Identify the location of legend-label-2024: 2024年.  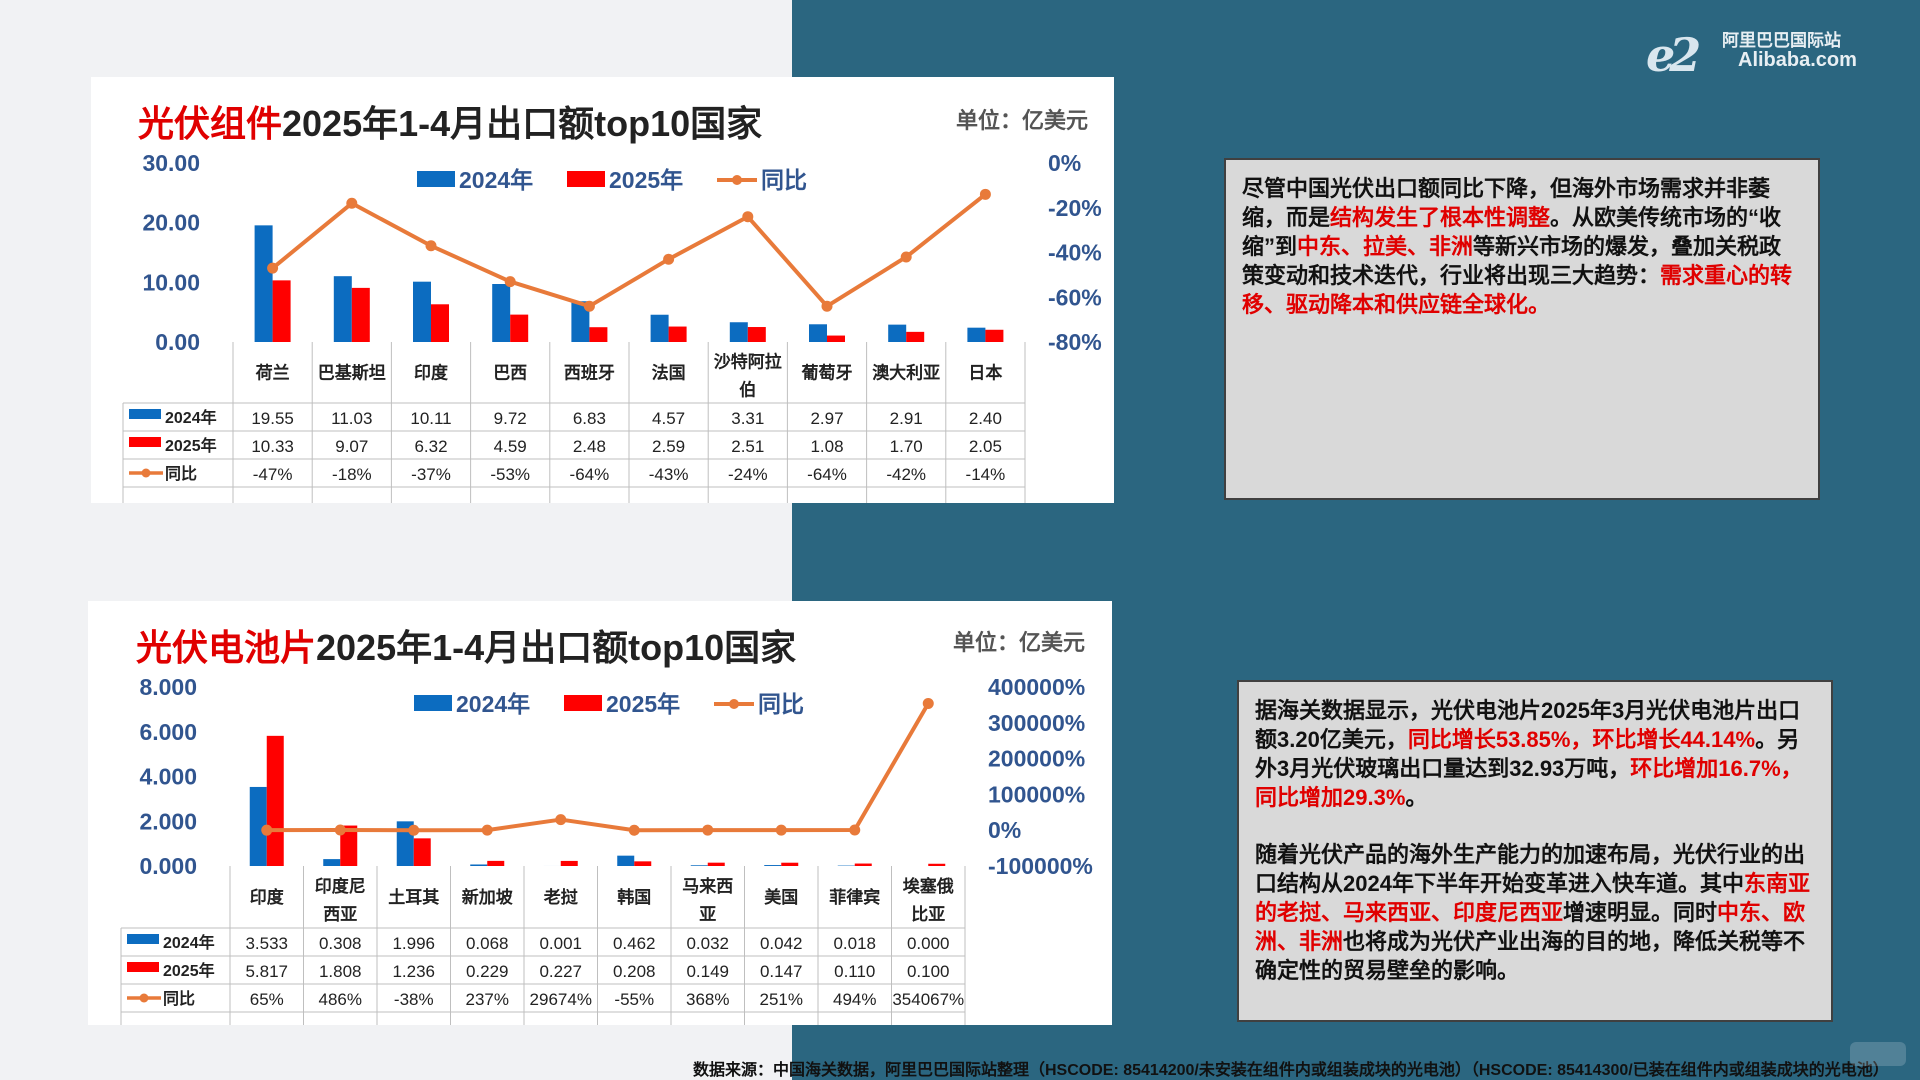
(496, 180).